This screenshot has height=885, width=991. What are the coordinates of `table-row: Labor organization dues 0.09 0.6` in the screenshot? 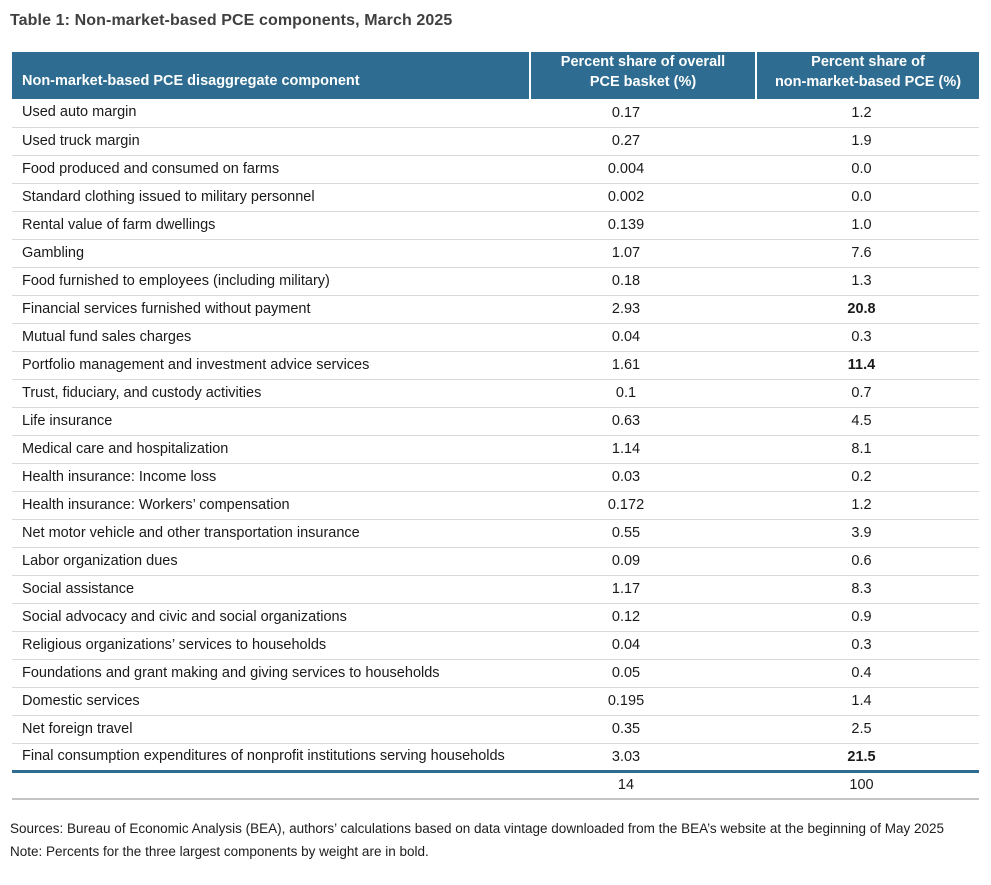 It's located at (495, 561).